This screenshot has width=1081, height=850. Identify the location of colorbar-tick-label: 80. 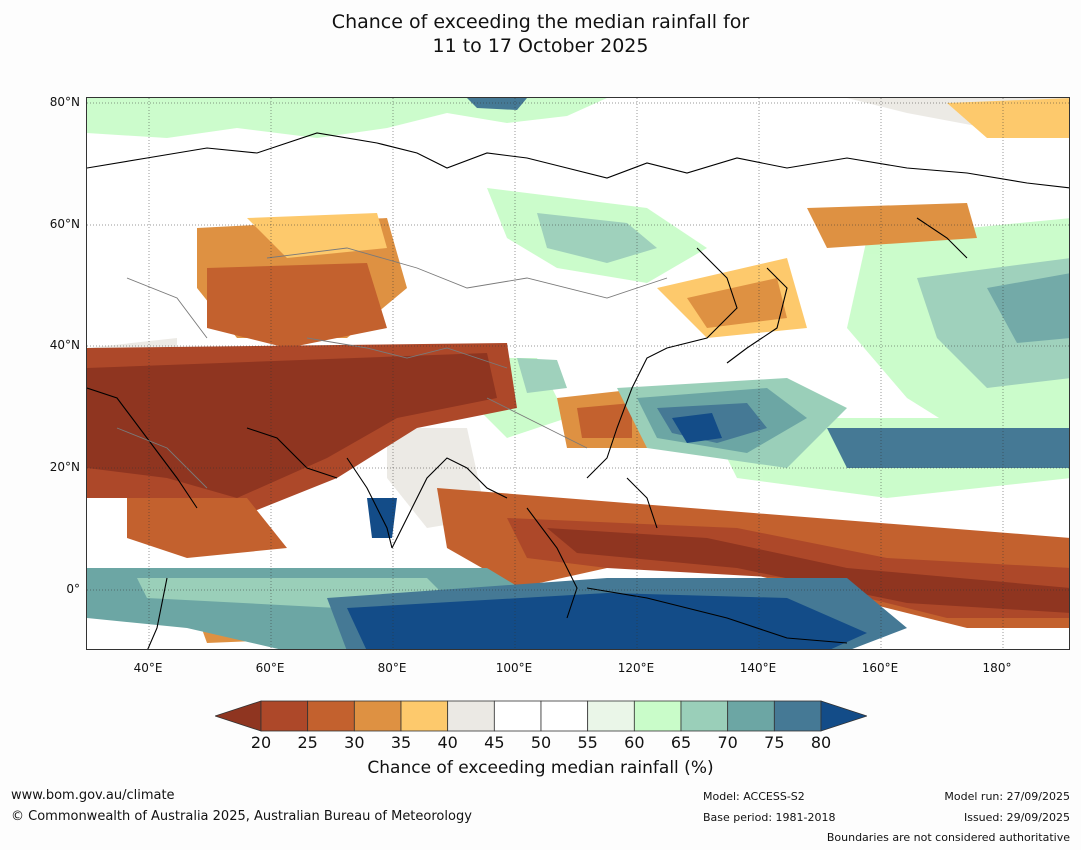
(821, 742).